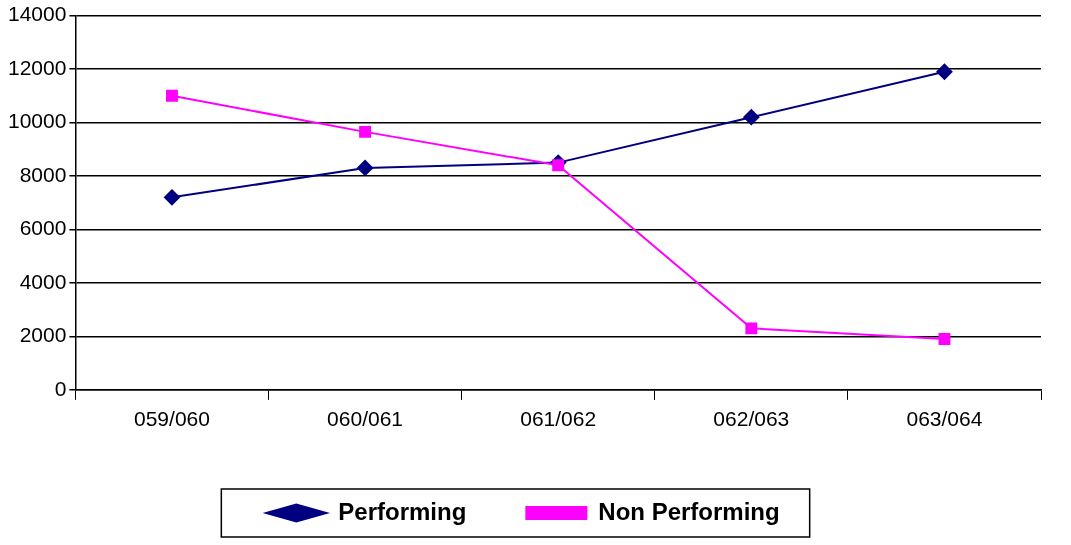 This screenshot has width=1071, height=545. What do you see at coordinates (689, 511) in the screenshot?
I see `legend-label: Non Performing` at bounding box center [689, 511].